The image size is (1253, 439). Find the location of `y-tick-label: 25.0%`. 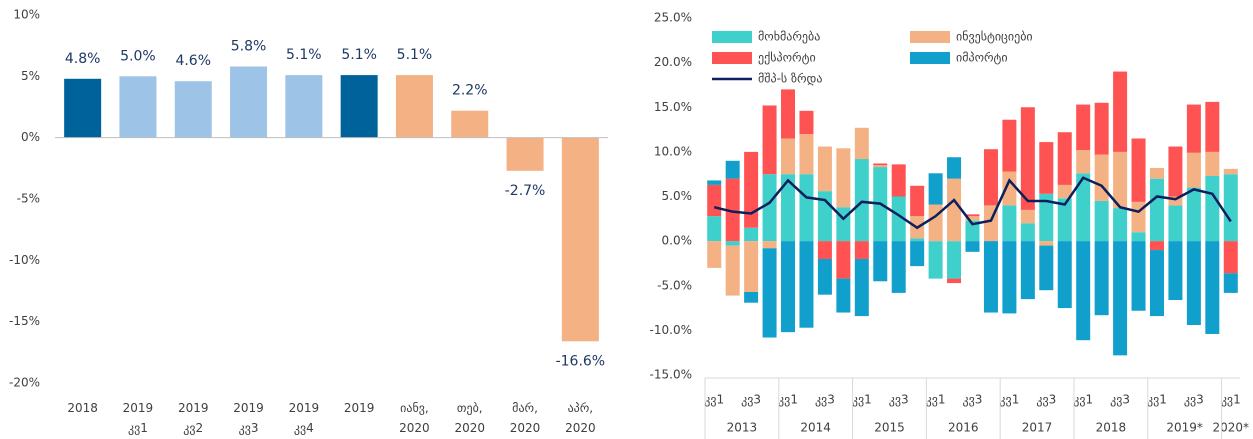

y-tick-label: 25.0% is located at coordinates (673, 18).